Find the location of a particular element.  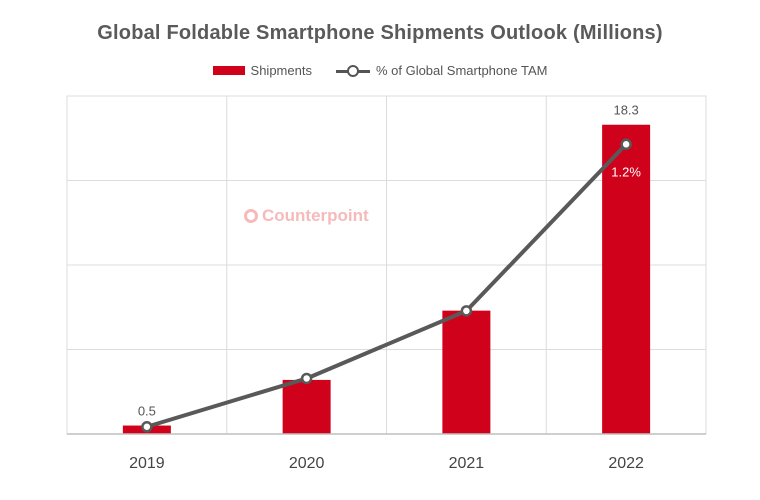

bar-data-label: 18.3 is located at coordinates (625, 110).